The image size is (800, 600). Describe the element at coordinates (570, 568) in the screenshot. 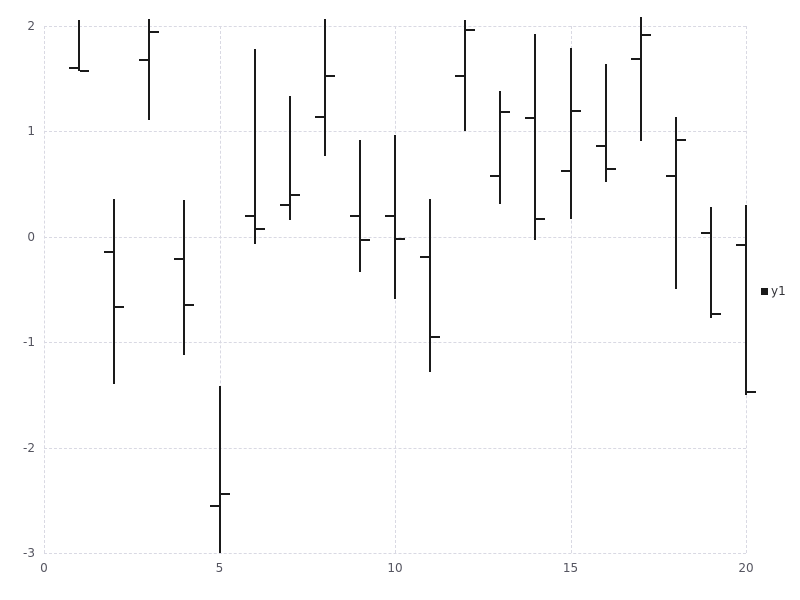

I see `x-axis-tick-label: 15` at that location.